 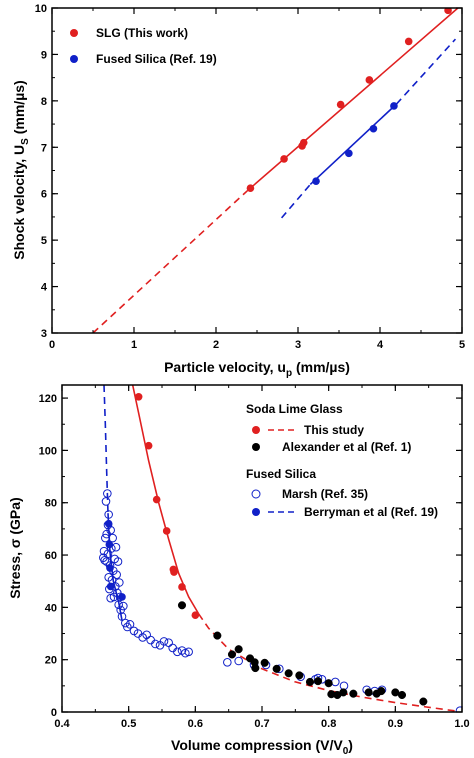 I want to click on legend-group-title-slg: Soda Lime Glass, so click(x=294, y=409).